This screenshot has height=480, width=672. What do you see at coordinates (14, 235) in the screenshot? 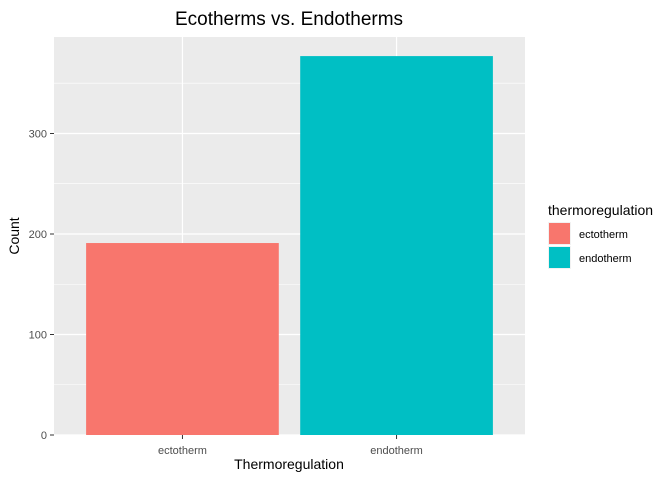
I see `y-axis-title: Count` at bounding box center [14, 235].